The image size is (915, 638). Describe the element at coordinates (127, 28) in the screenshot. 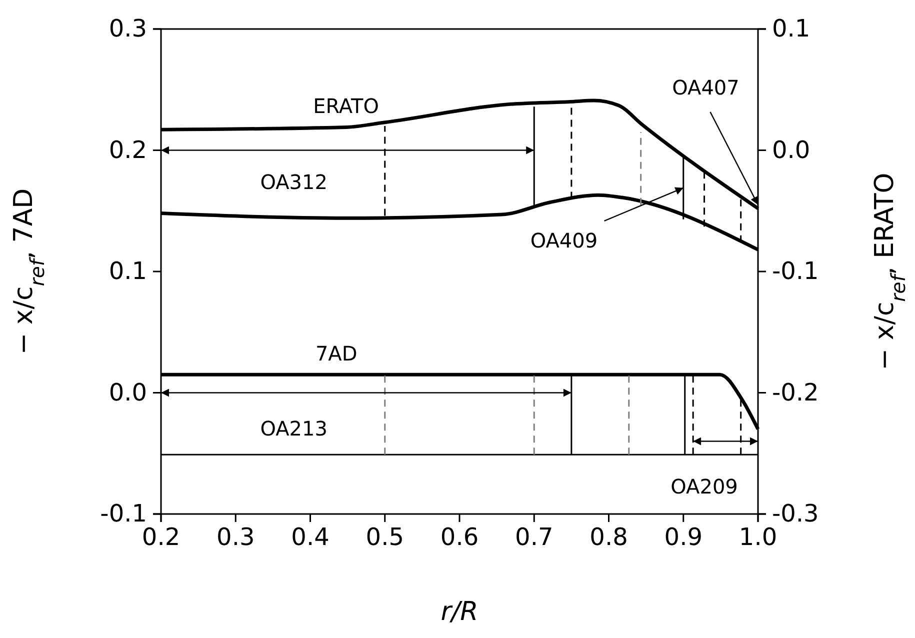

I see `y-tick-label: 0.3` at that location.